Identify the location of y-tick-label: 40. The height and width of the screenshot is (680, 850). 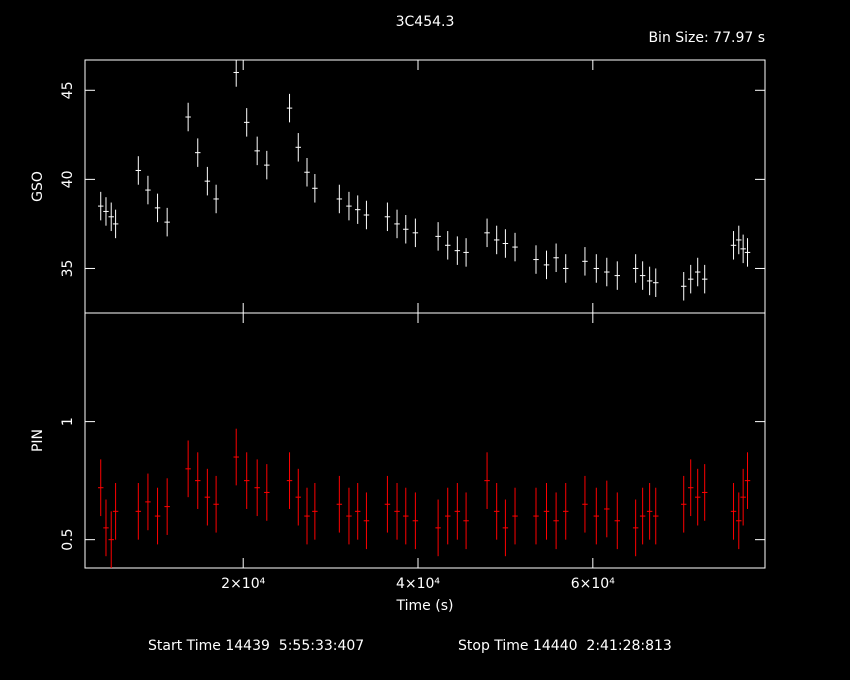
(68, 179).